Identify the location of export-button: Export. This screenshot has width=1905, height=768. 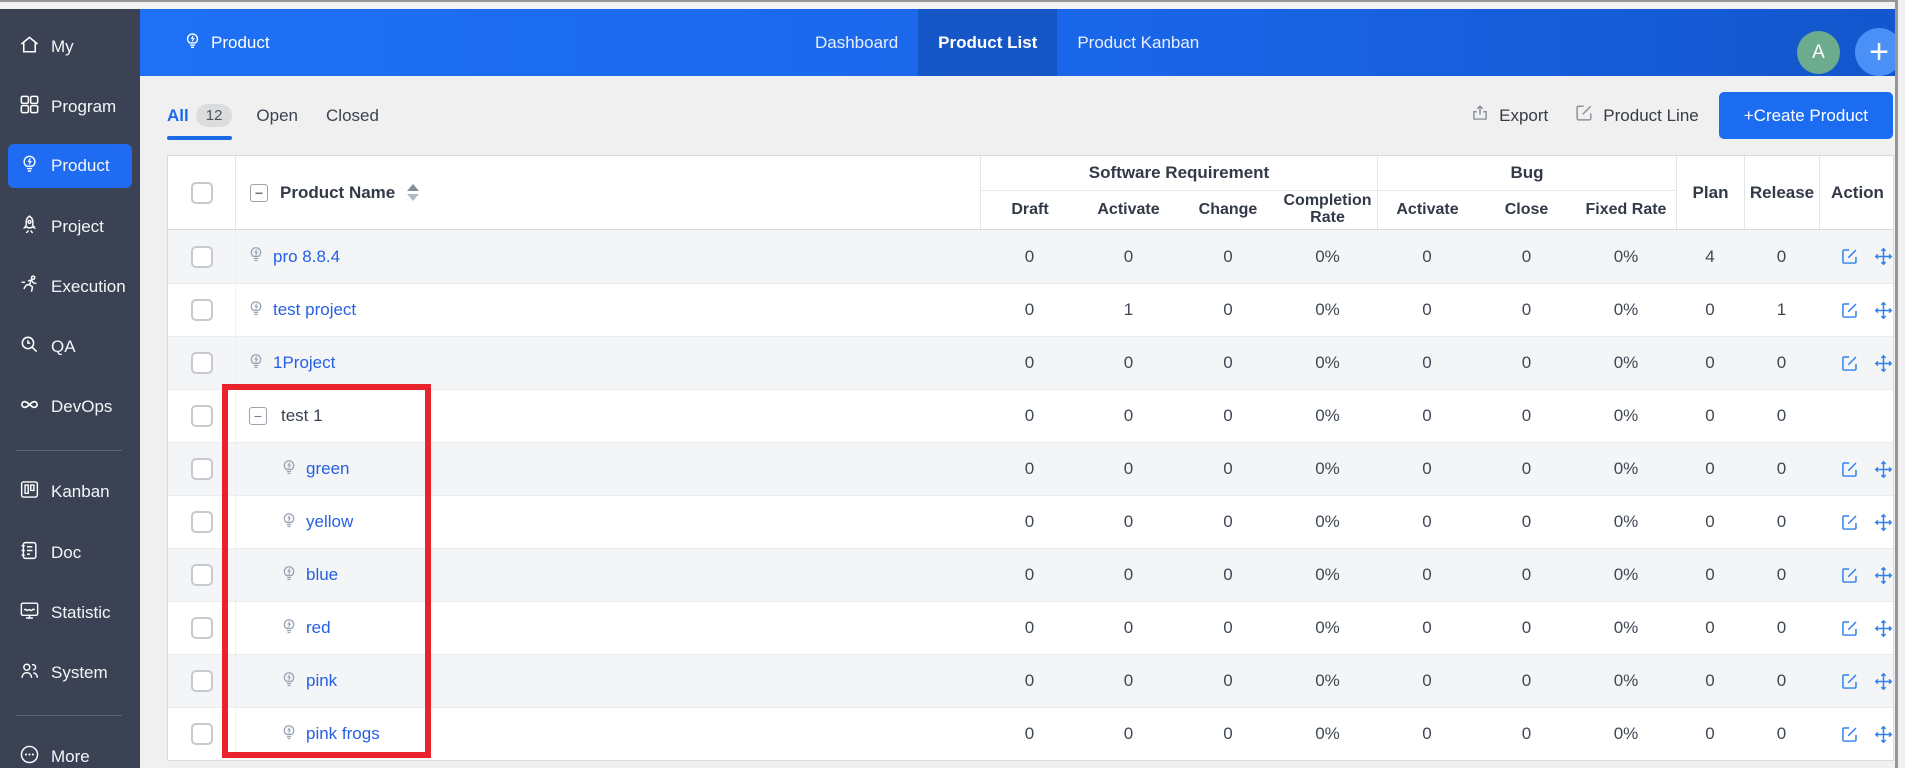
(1508, 115).